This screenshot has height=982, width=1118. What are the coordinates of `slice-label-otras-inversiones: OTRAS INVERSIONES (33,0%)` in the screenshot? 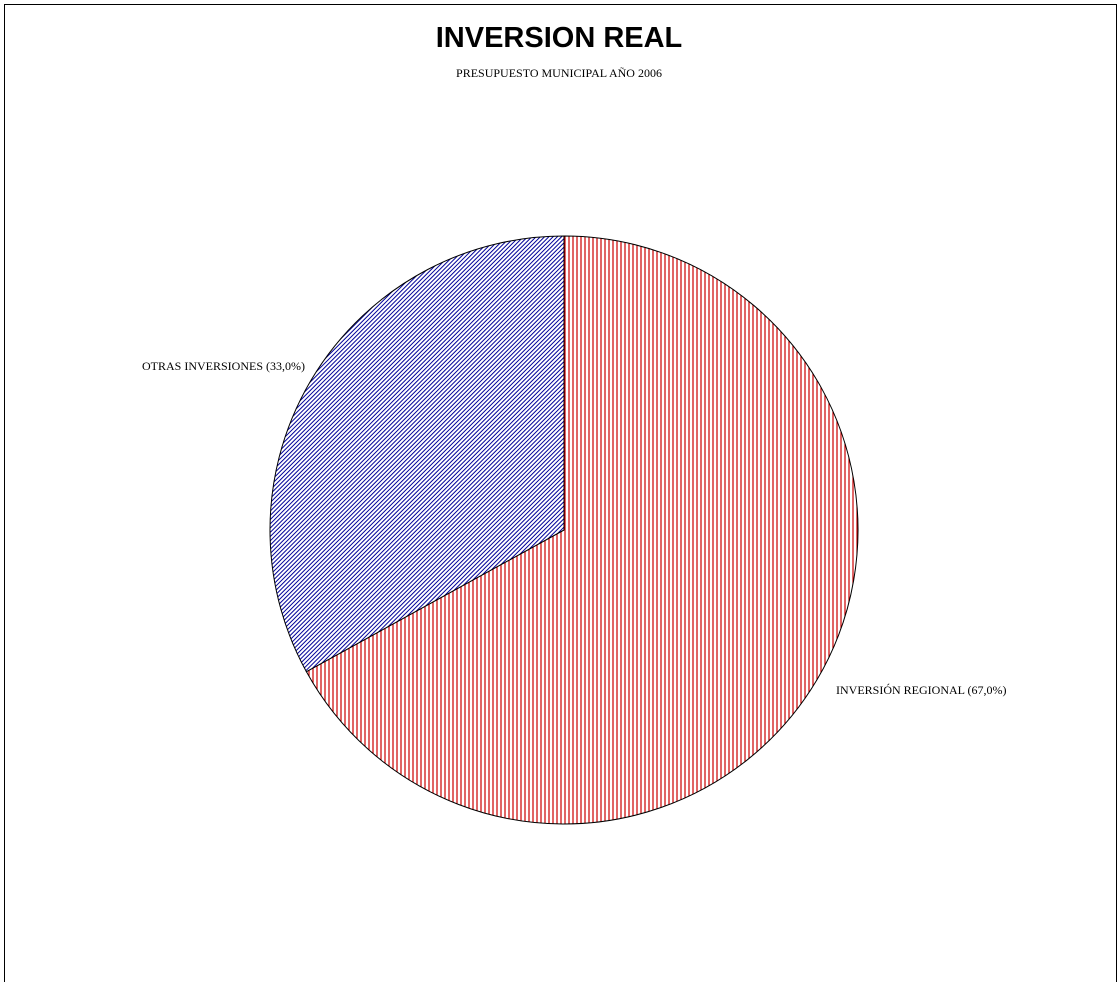 It's located at (223, 366).